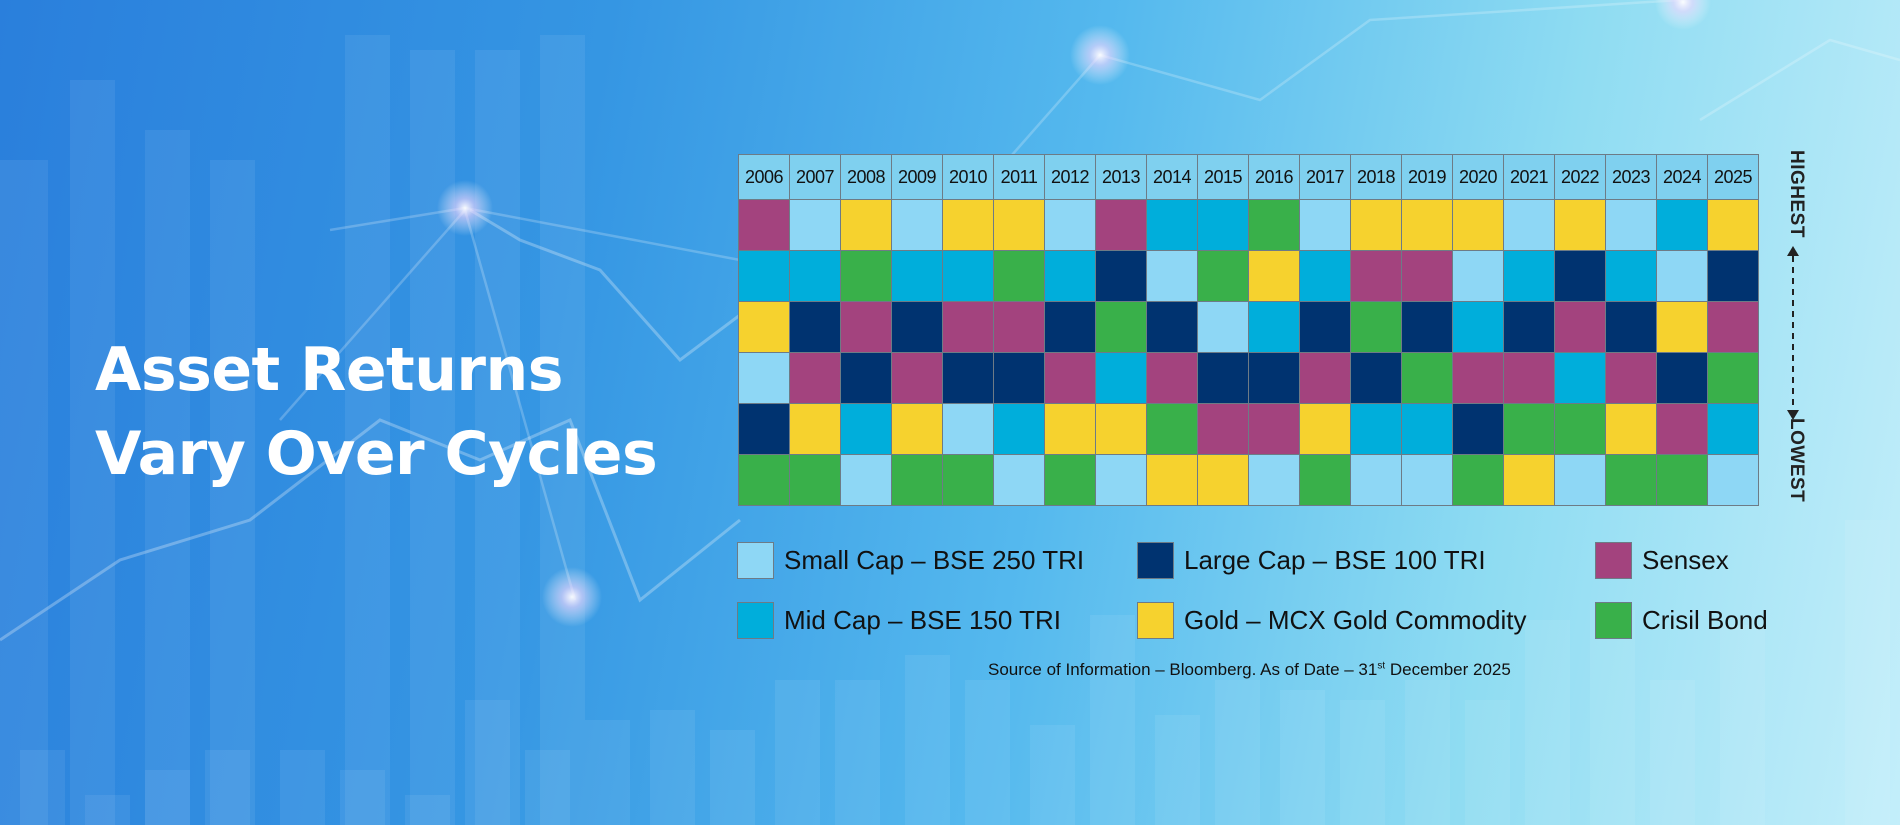 This screenshot has height=825, width=1900. Describe the element at coordinates (1070, 480) in the screenshot. I see `cell-2012-rank-6-bond` at that location.